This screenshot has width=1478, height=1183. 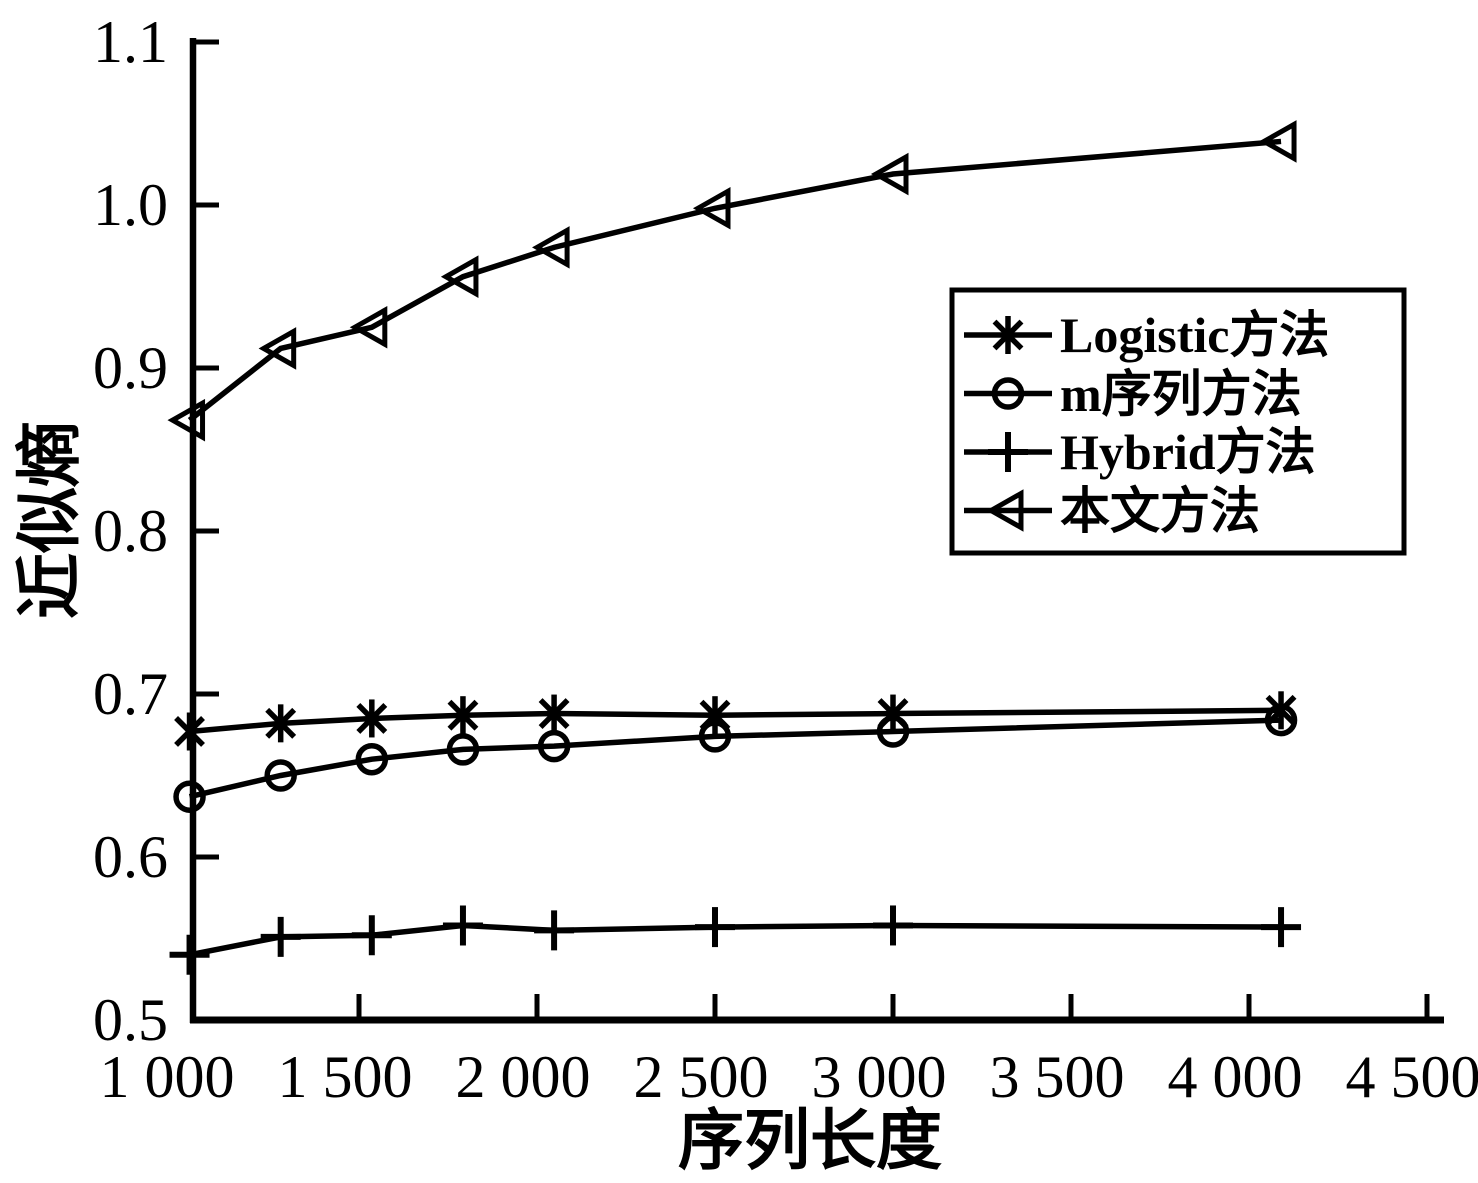 I want to click on x-tick-label: 3 500, so click(x=1057, y=1077).